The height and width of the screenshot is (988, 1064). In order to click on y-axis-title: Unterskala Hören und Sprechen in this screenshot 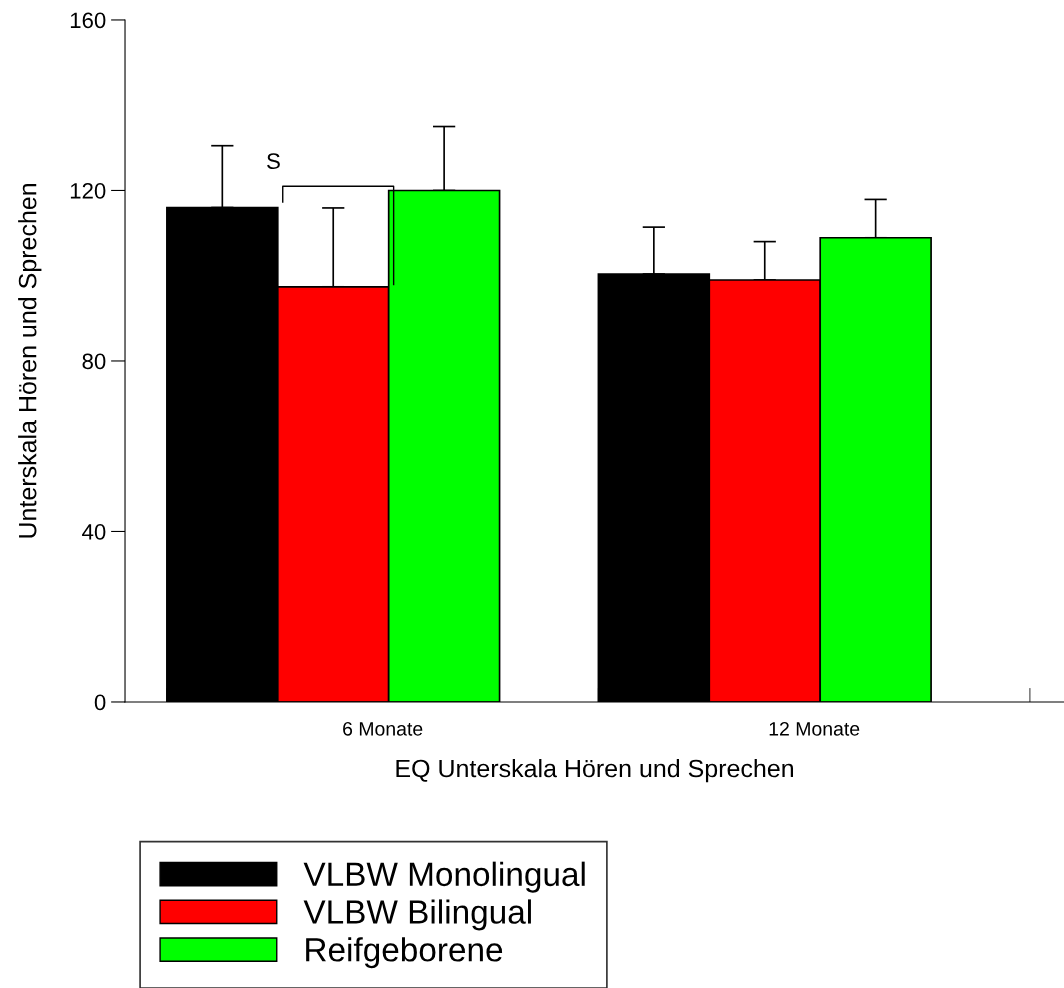, I will do `click(30, 361)`.